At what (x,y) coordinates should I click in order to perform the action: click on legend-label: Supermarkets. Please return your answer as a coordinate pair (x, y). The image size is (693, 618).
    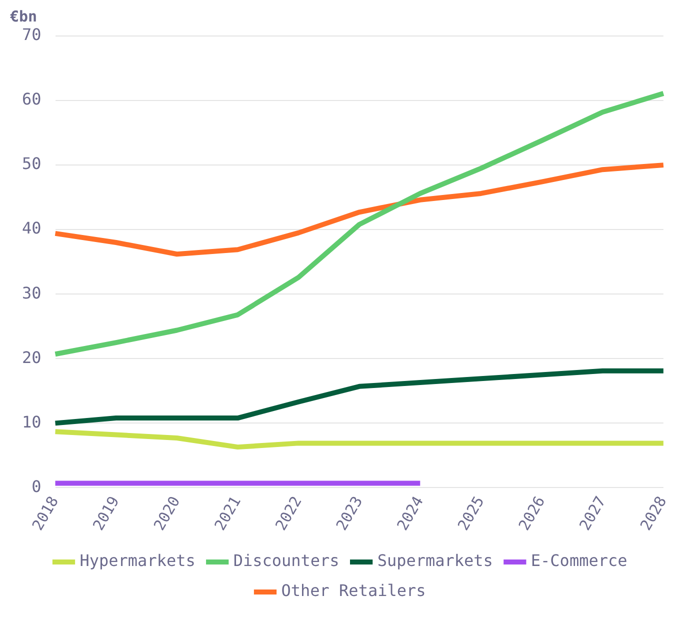
    Looking at the image, I should click on (435, 560).